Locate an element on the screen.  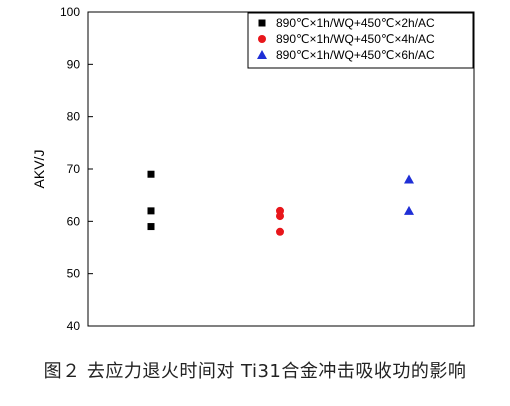
y-tick-label: 90 is located at coordinates (74, 64).